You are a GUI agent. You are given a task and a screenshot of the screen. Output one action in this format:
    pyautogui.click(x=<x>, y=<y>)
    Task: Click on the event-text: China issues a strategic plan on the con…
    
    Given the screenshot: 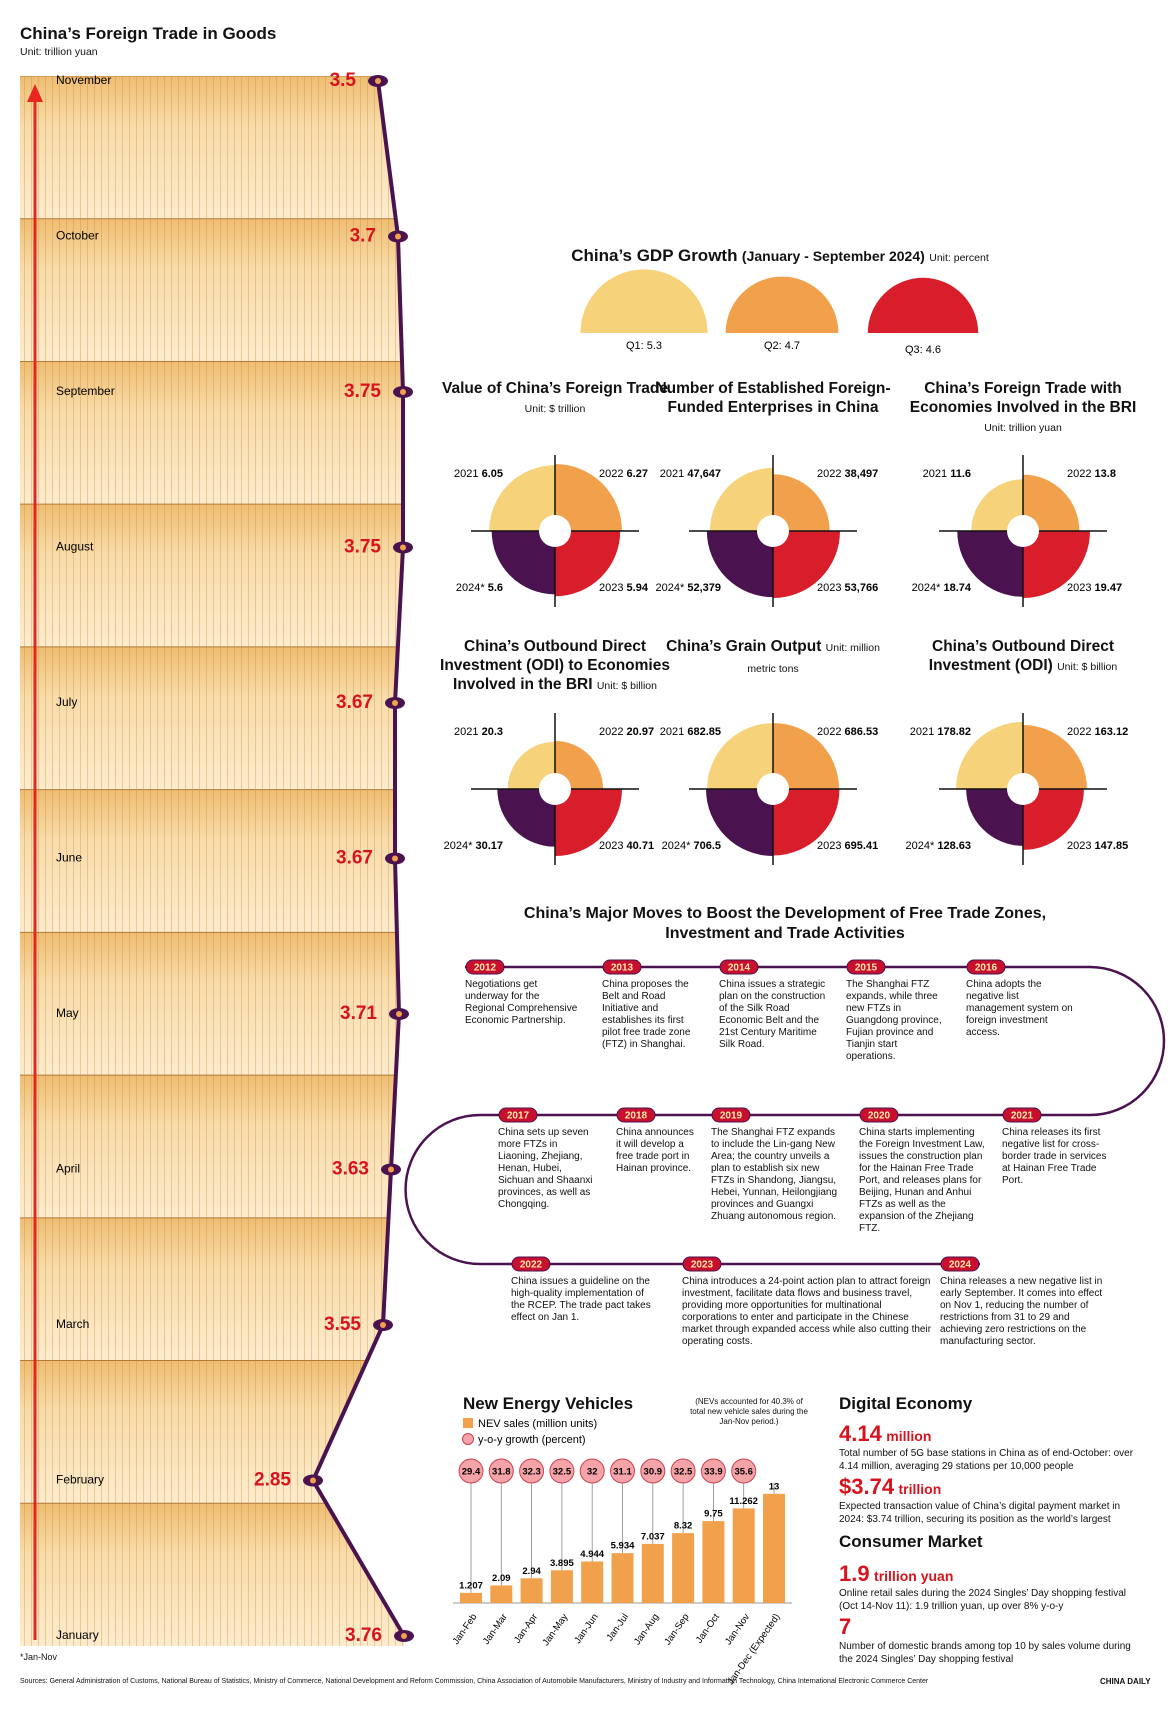 What is the action you would take?
    pyautogui.click(x=772, y=1014)
    